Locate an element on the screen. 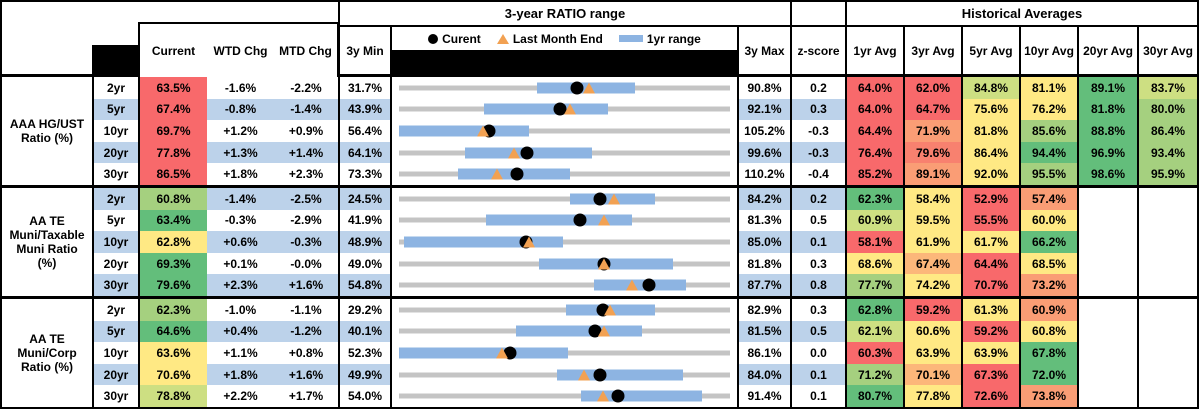  avg-cell: 76.4% is located at coordinates (876, 152).